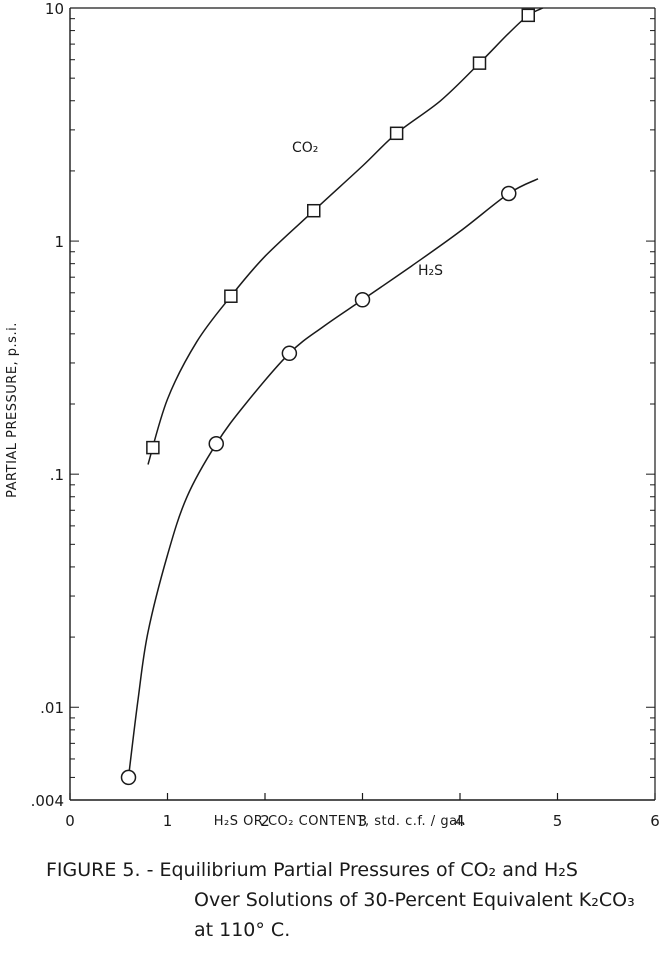  Describe the element at coordinates (305, 148) in the screenshot. I see `co2-series-label: CO₂` at that location.